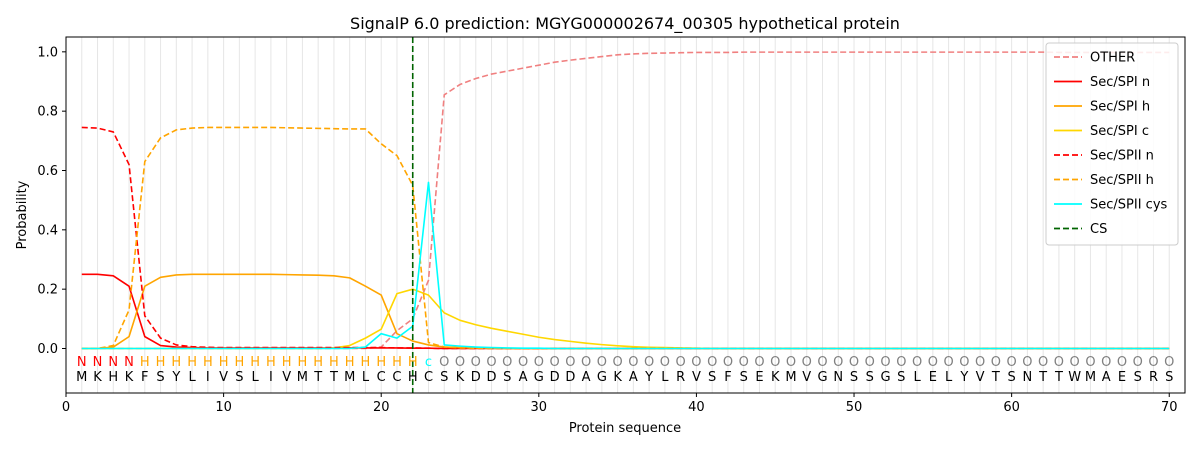 The image size is (1200, 450). Describe the element at coordinates (539, 407) in the screenshot. I see `x-tick-label: 30` at that location.